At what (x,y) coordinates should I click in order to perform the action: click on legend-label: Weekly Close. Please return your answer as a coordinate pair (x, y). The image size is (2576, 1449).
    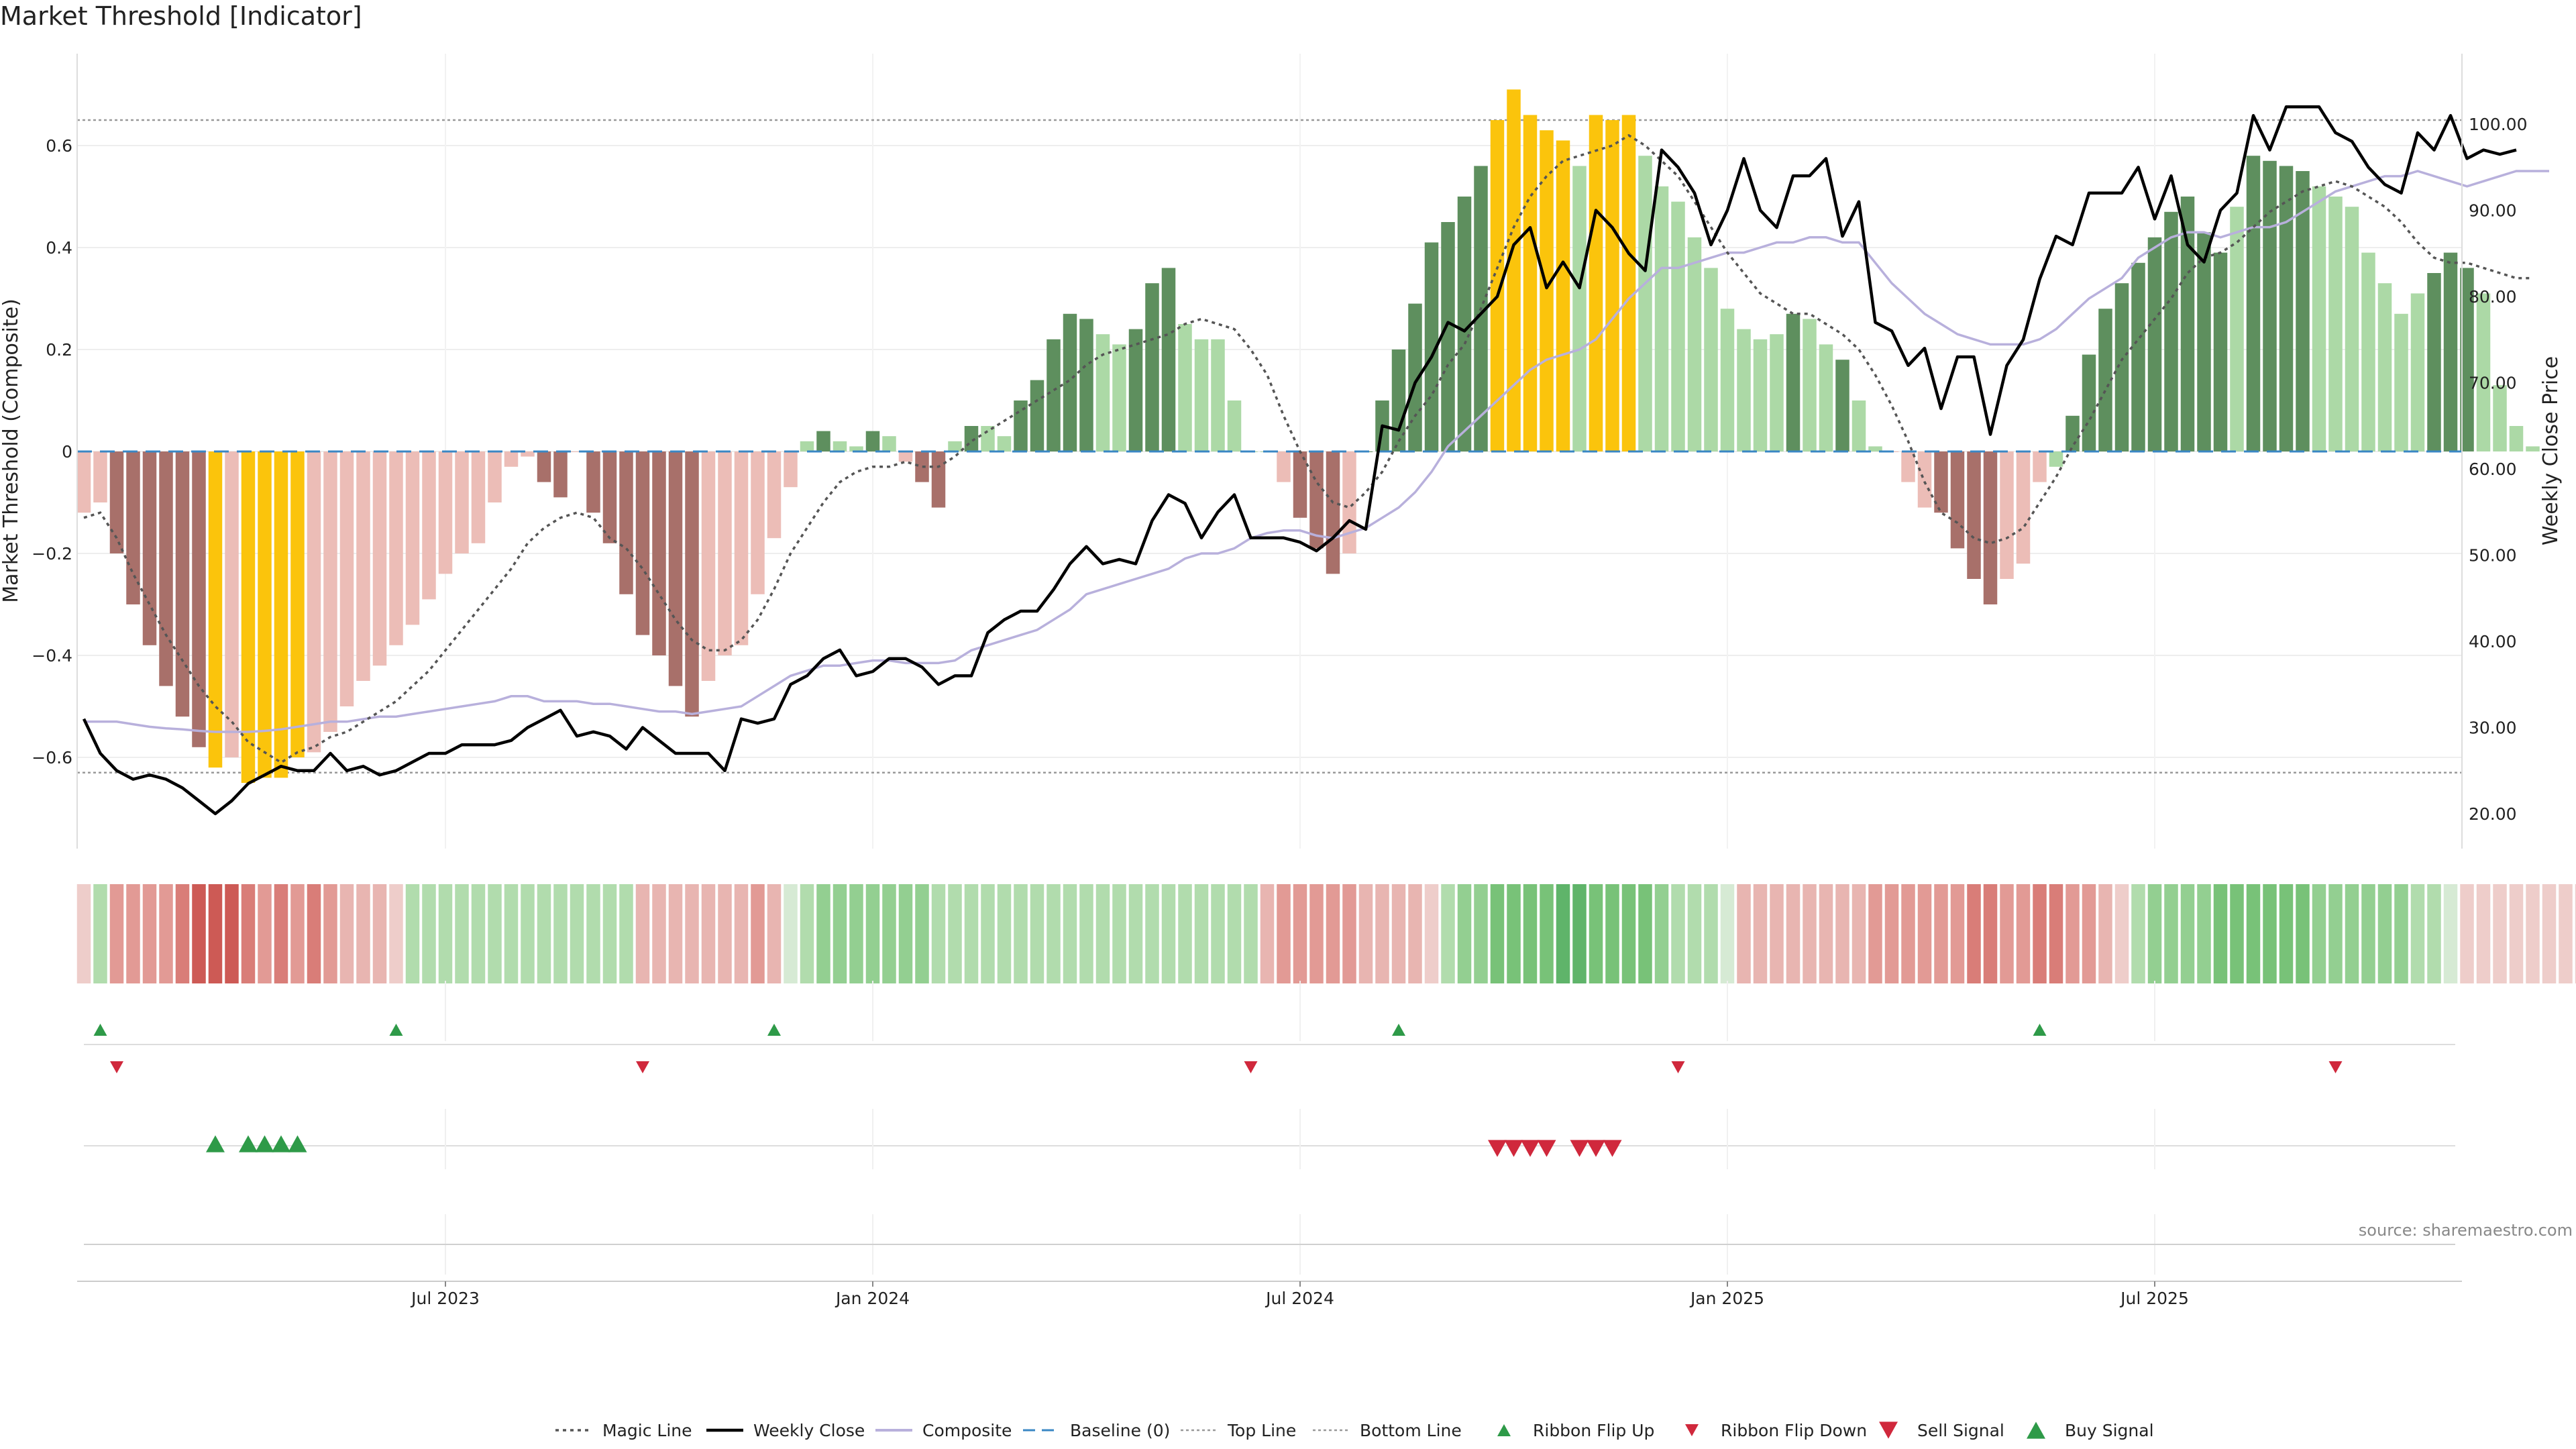
    Looking at the image, I should click on (809, 1430).